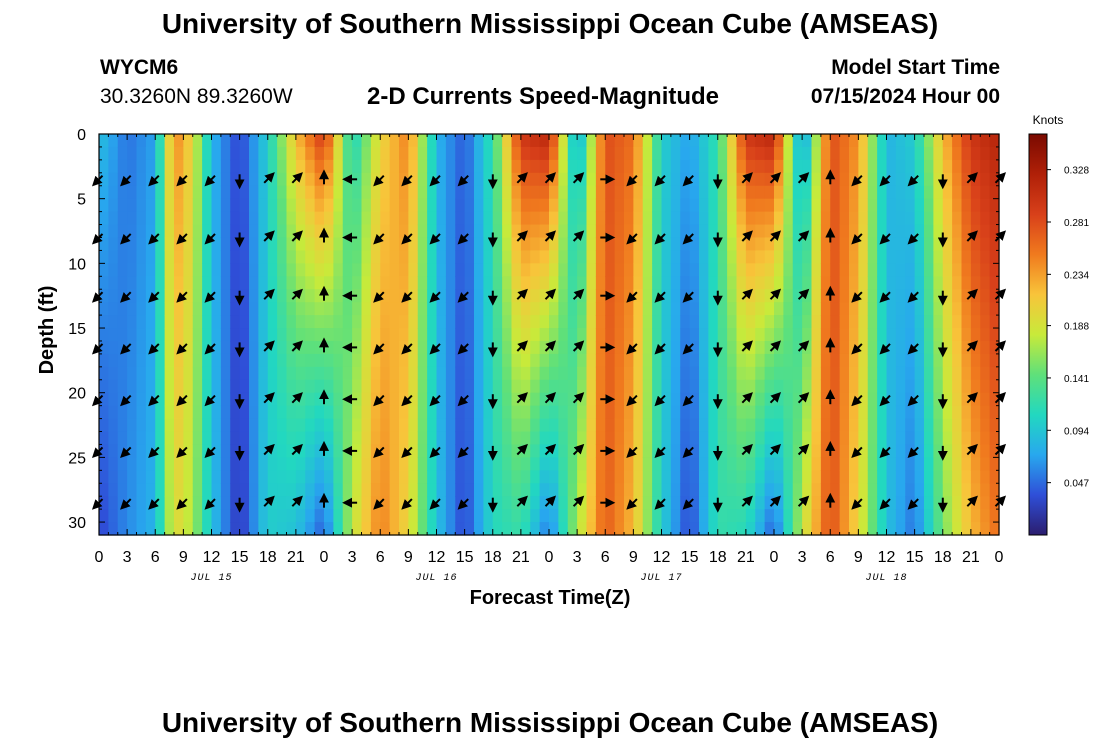 This screenshot has height=750, width=1100. What do you see at coordinates (774, 557) in the screenshot?
I see `x-tick-label: 0` at bounding box center [774, 557].